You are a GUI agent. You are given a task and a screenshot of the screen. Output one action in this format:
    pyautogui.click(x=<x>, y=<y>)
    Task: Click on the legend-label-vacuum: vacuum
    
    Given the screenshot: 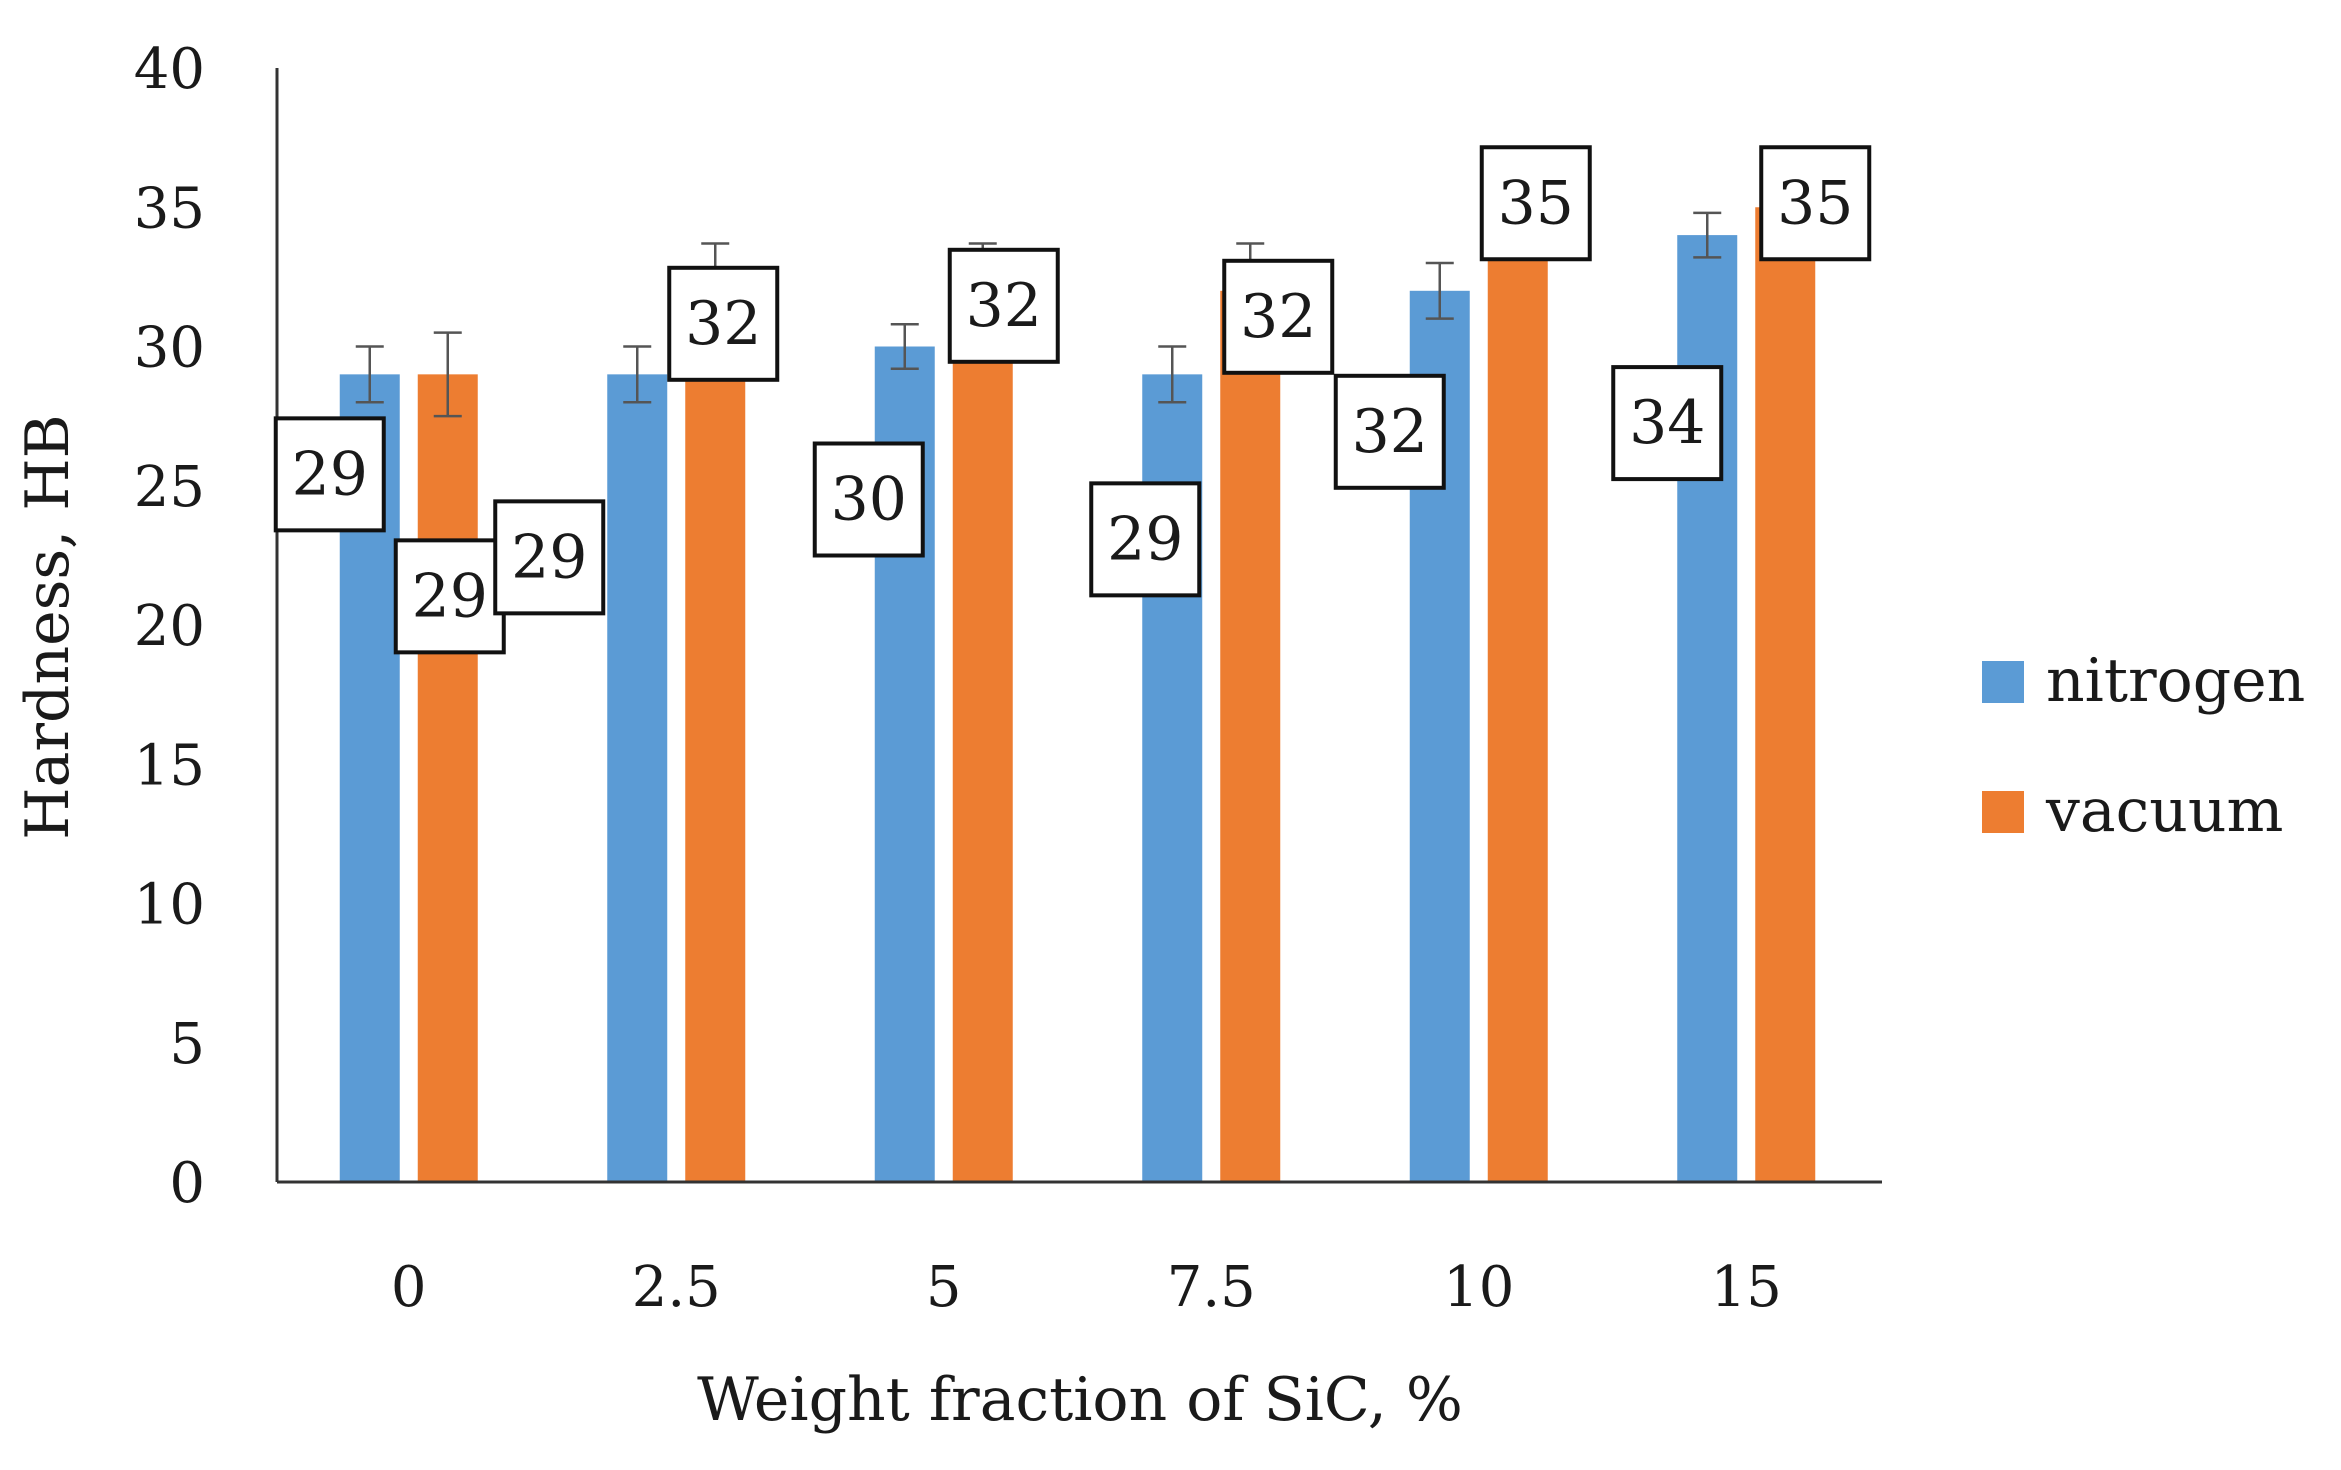 What is the action you would take?
    pyautogui.click(x=2164, y=811)
    